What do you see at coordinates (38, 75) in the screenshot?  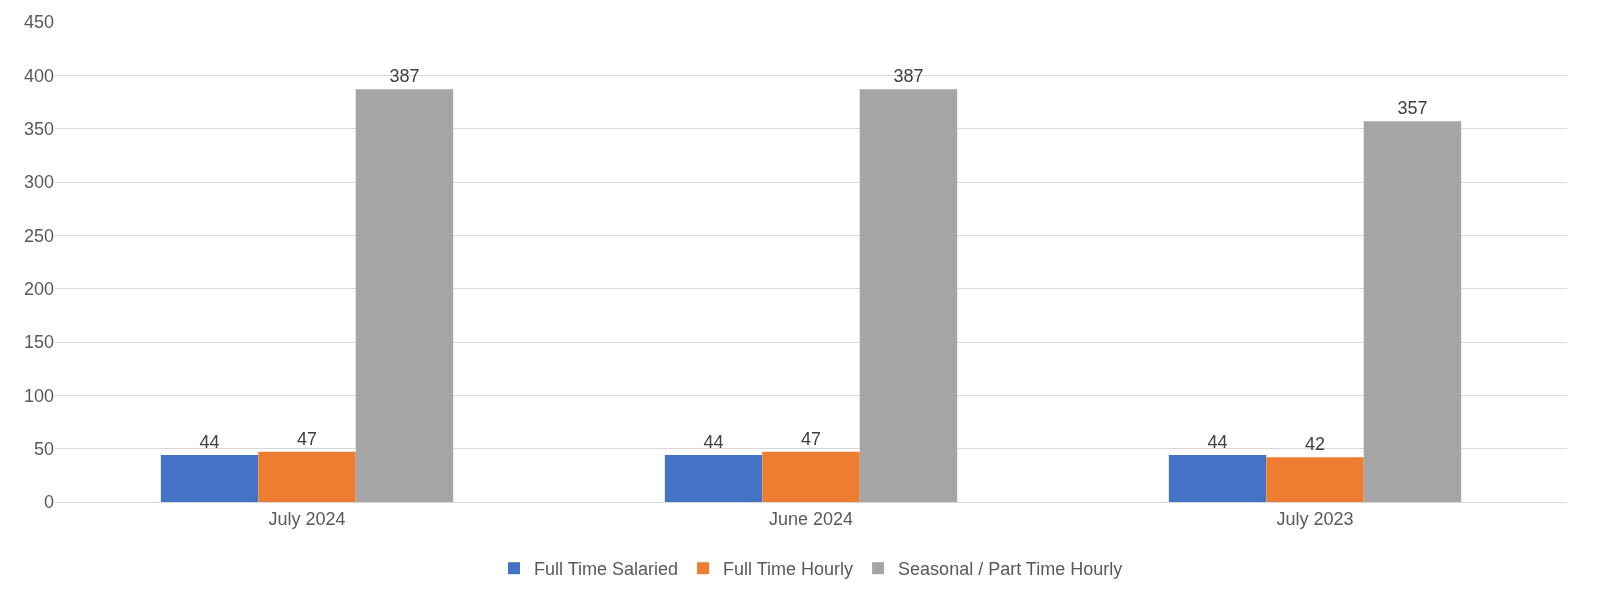 I see `y-tick-label: 400` at bounding box center [38, 75].